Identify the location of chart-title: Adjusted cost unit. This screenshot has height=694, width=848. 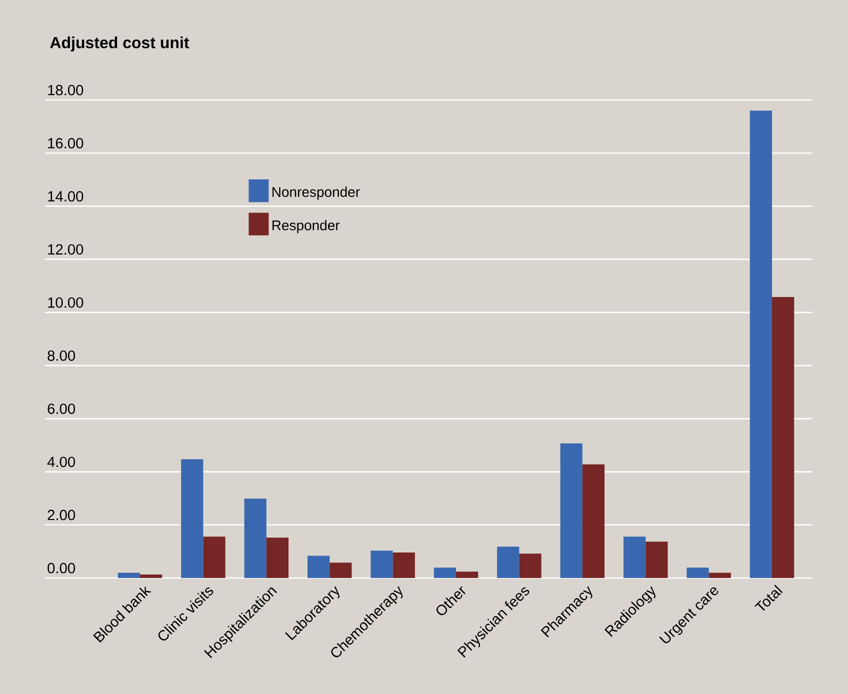
(120, 44).